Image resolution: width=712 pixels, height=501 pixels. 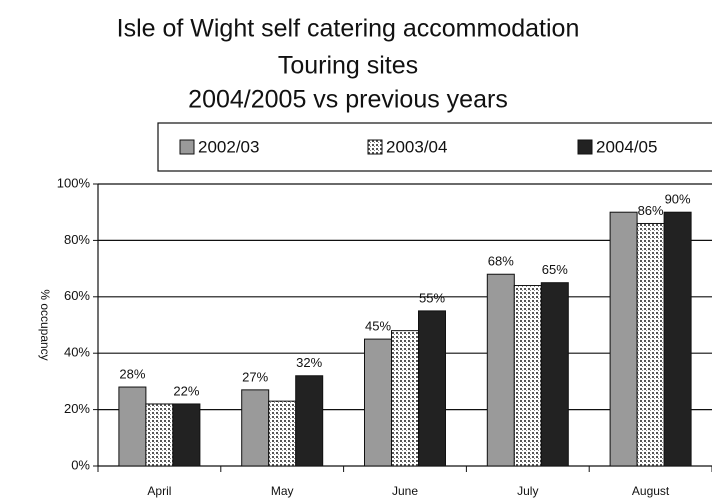 What do you see at coordinates (555, 269) in the screenshot?
I see `data-label: 65%` at bounding box center [555, 269].